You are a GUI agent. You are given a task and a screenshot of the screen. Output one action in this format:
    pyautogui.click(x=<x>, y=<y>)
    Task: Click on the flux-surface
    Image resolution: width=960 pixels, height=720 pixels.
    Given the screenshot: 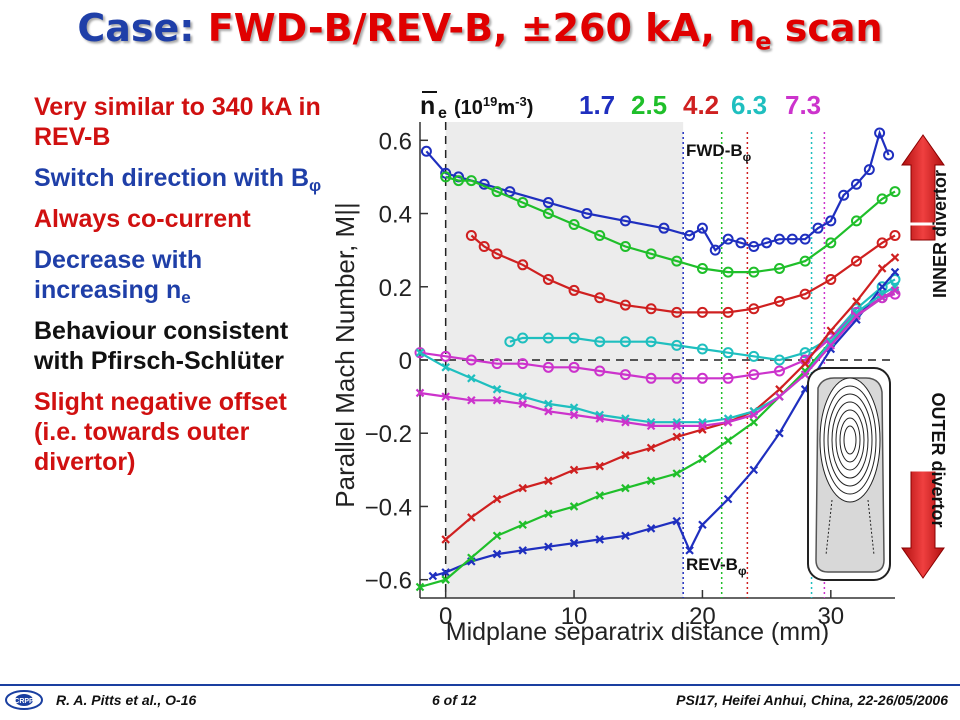 What is the action you would take?
    pyautogui.click(x=850, y=440)
    